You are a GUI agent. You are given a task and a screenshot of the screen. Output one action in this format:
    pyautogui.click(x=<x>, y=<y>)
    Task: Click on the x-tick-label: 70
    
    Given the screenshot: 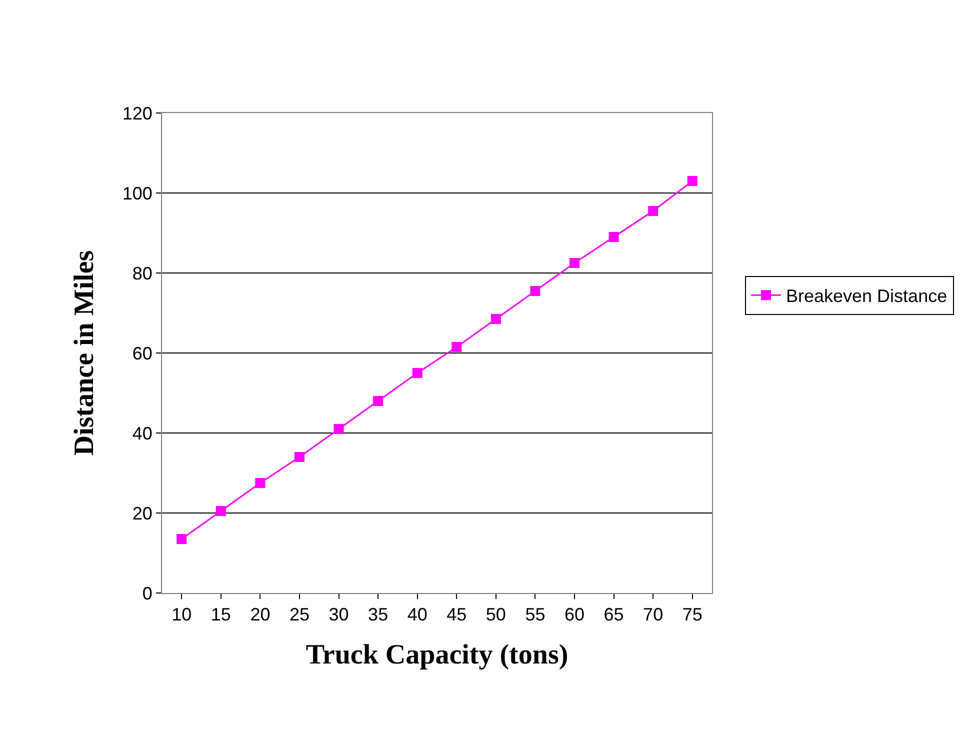 What is the action you would take?
    pyautogui.click(x=653, y=614)
    